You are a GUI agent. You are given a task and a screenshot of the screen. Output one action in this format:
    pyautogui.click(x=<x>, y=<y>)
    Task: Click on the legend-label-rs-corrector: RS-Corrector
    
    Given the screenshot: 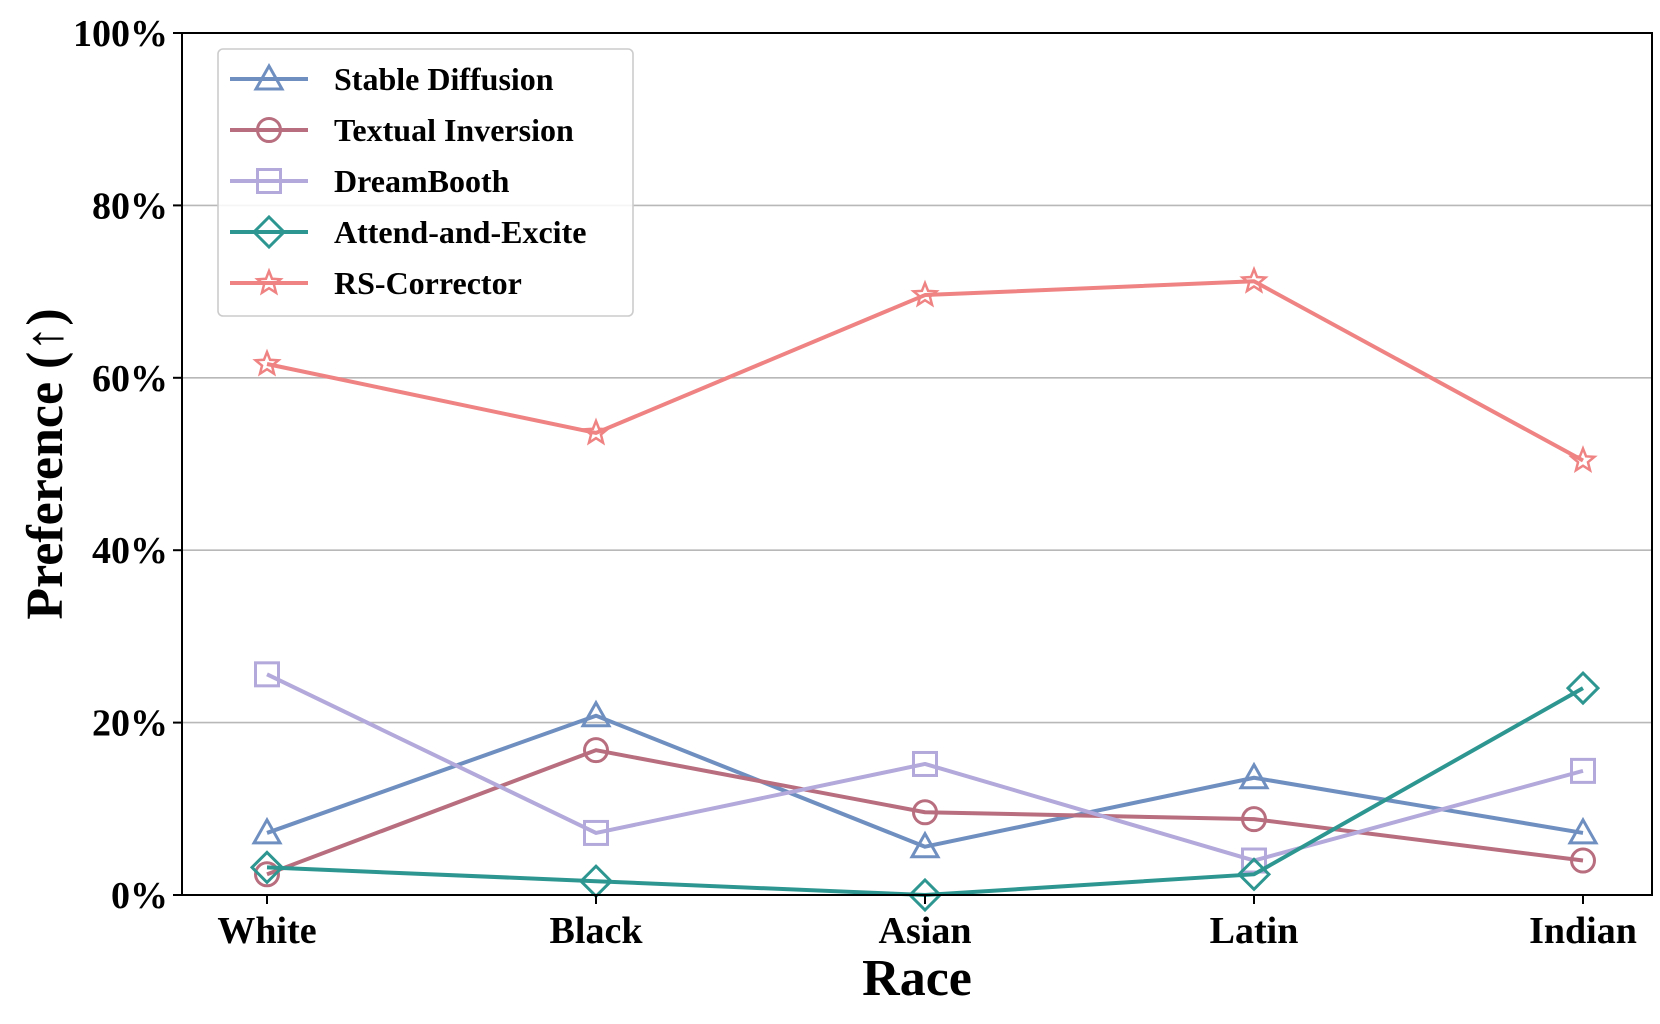 What is the action you would take?
    pyautogui.click(x=428, y=283)
    